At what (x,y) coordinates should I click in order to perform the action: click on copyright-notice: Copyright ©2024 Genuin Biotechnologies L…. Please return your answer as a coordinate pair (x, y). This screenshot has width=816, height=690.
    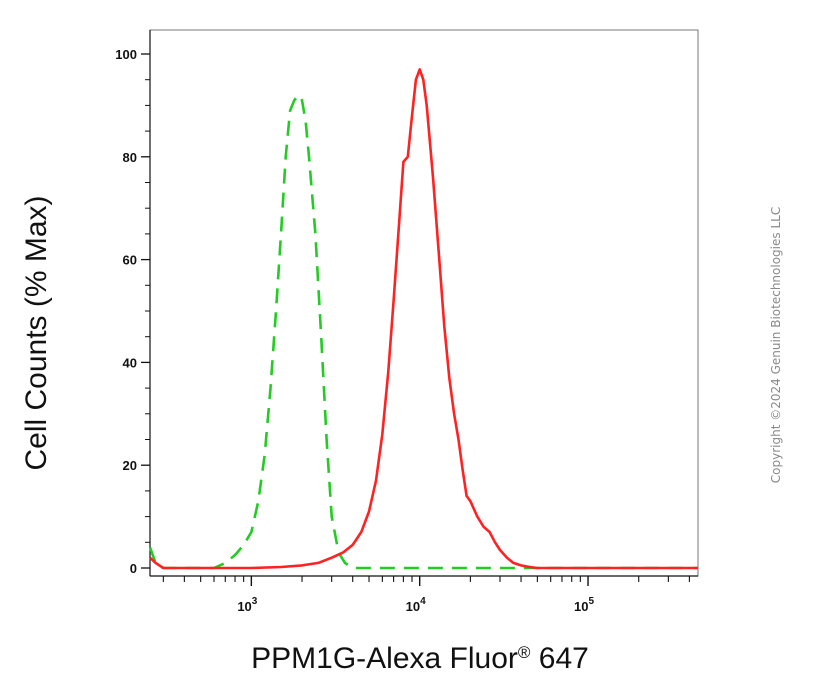
    Looking at the image, I should click on (776, 345).